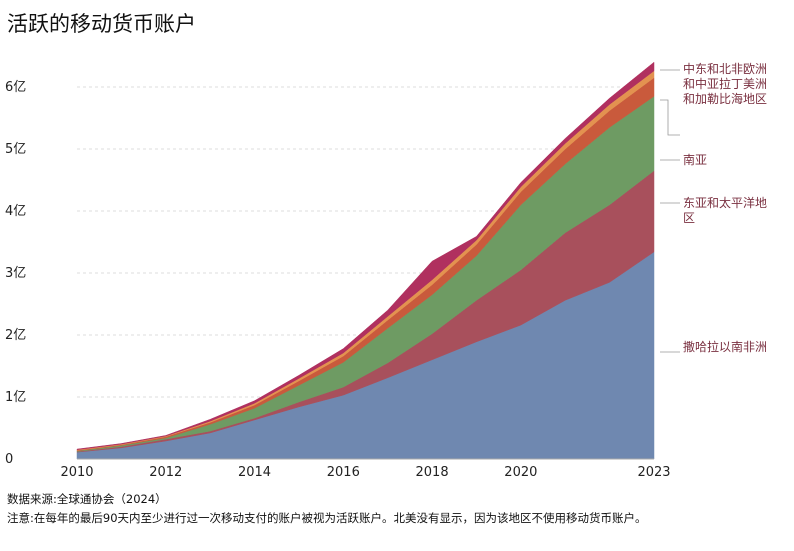 The image size is (794, 551). Describe the element at coordinates (15, 273) in the screenshot. I see `y-tick-label: 3亿` at that location.